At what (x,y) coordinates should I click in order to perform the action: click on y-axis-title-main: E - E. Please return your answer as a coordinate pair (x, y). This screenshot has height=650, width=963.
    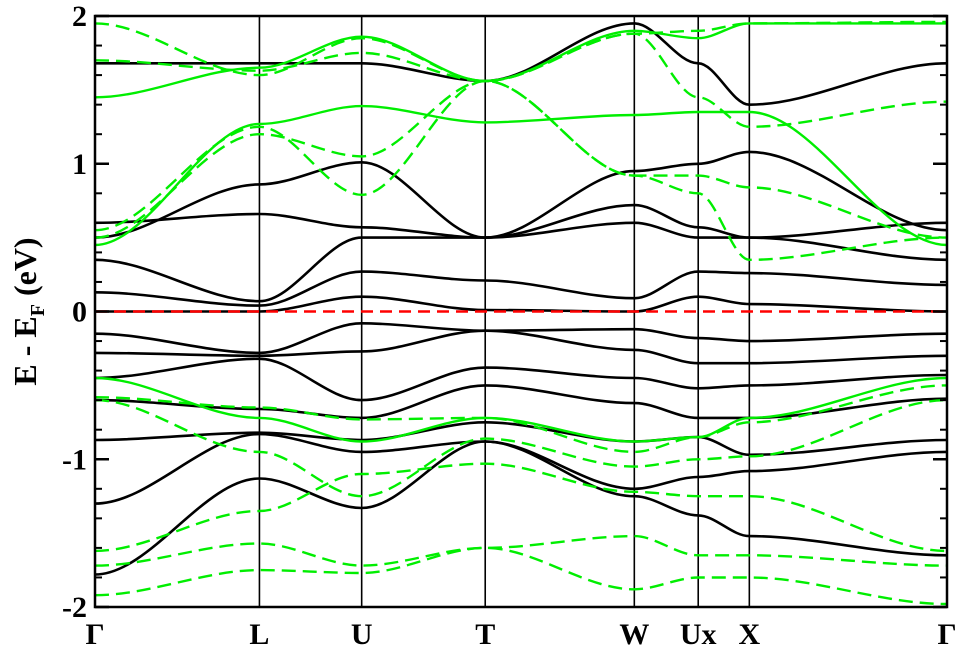
    Looking at the image, I should click on (25, 350).